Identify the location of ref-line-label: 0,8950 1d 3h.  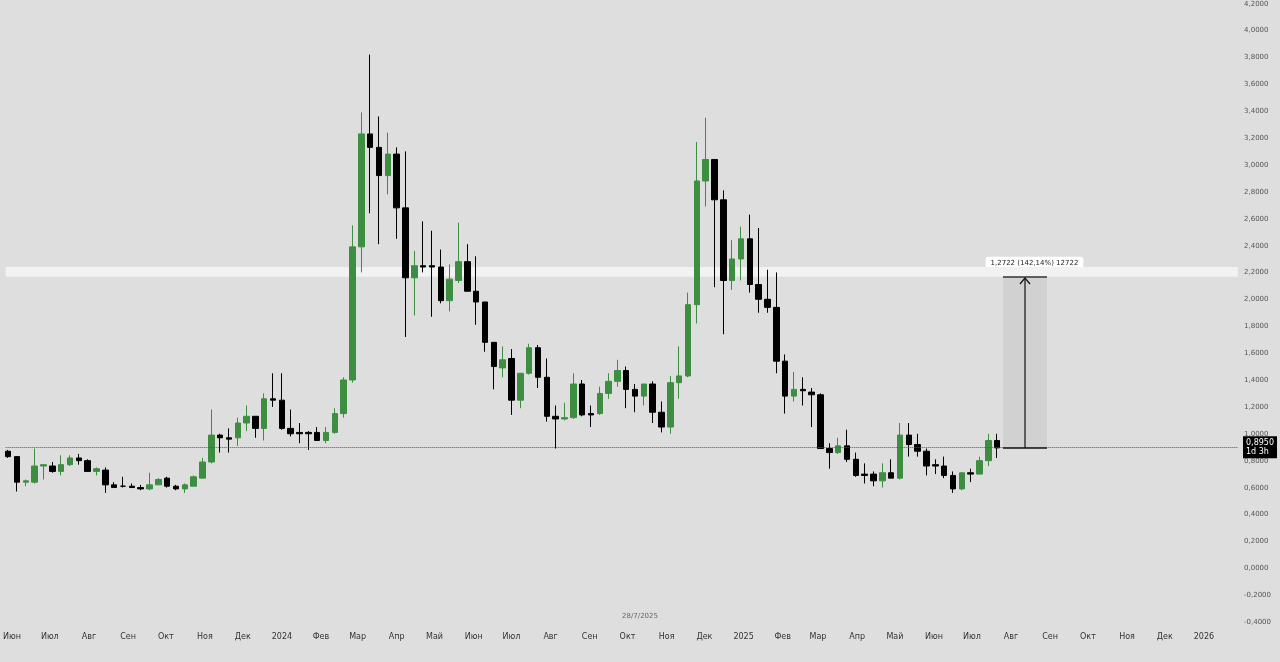
(1260, 447).